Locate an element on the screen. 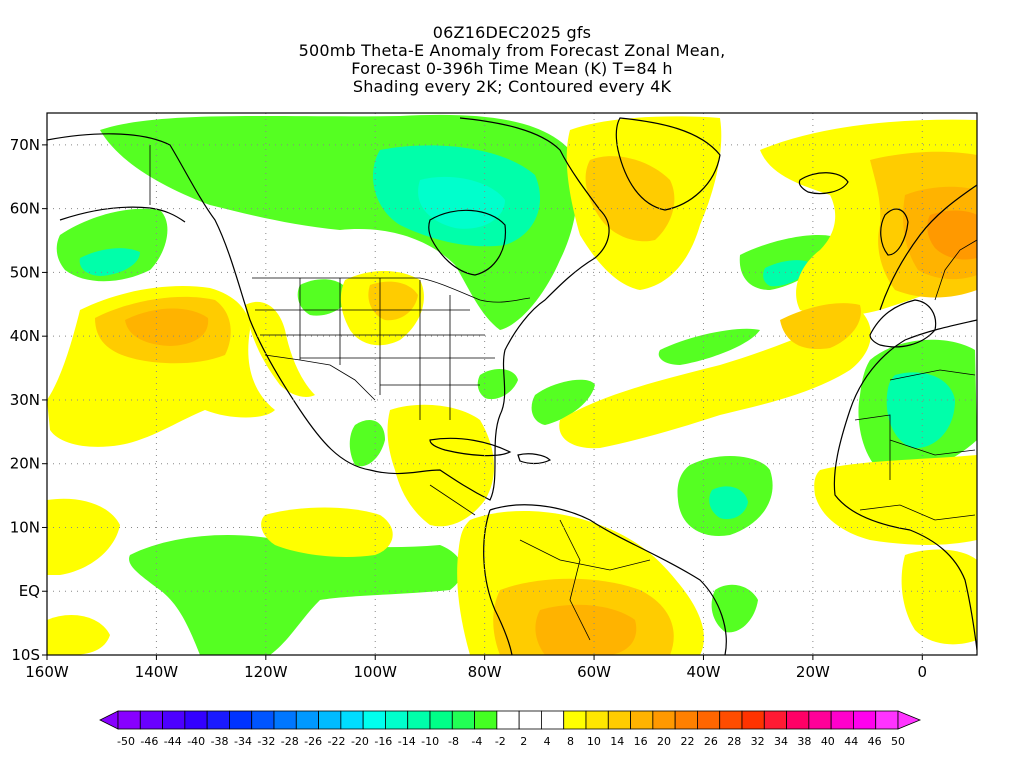 The height and width of the screenshot is (768, 1024). shade-south-pacific-yellow is located at coordinates (78, 635).